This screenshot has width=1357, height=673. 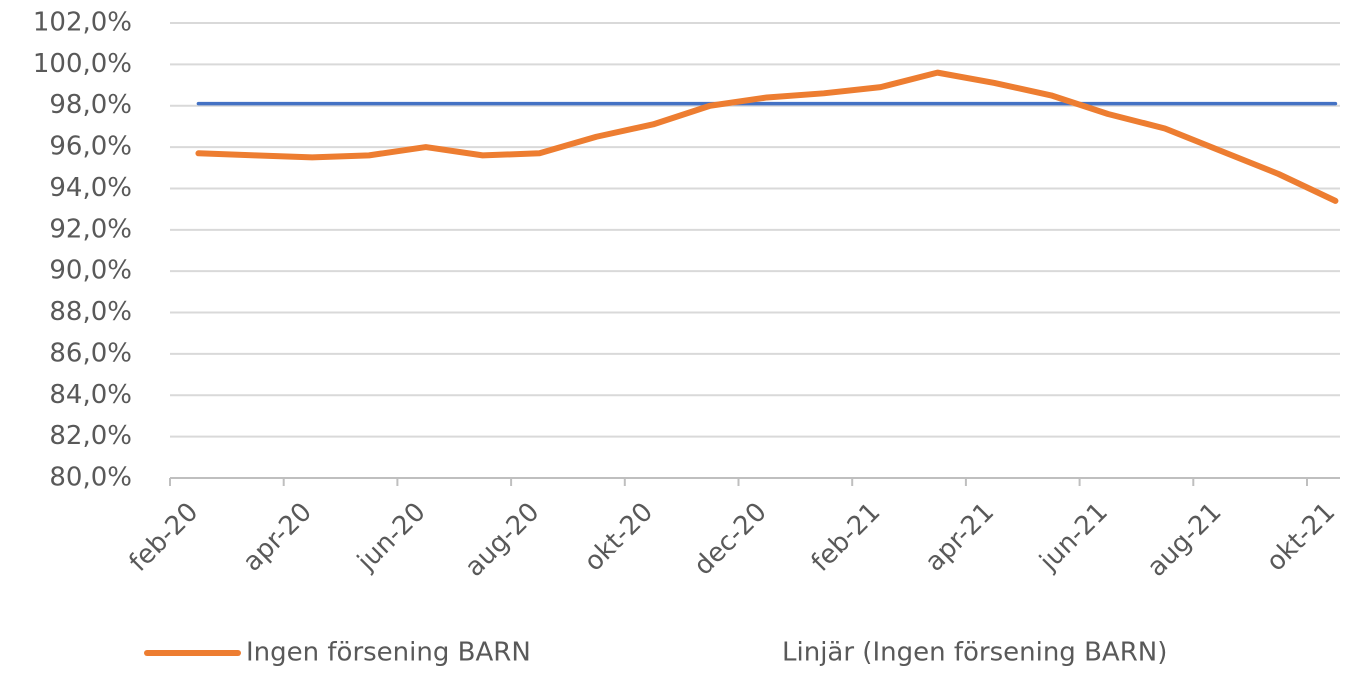 What do you see at coordinates (730, 539) in the screenshot?
I see `x-tick-label: dec-20` at bounding box center [730, 539].